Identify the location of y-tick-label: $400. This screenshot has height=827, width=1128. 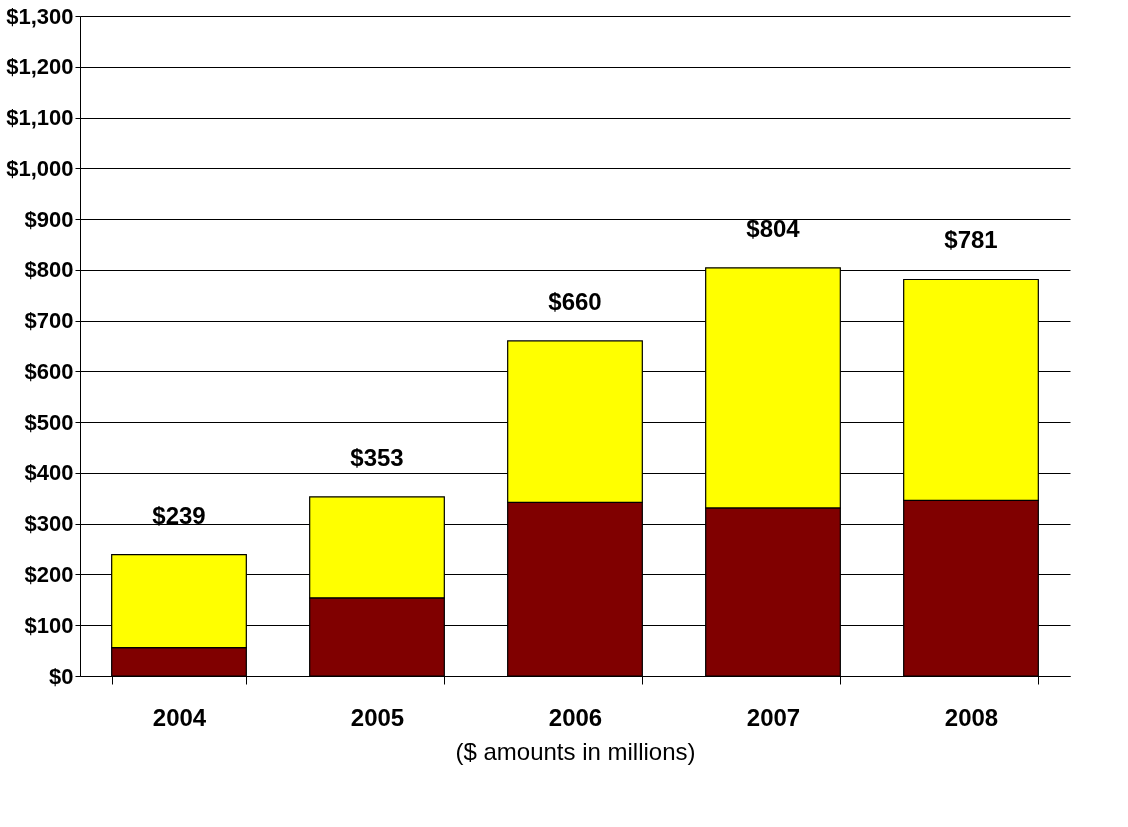
(49, 473).